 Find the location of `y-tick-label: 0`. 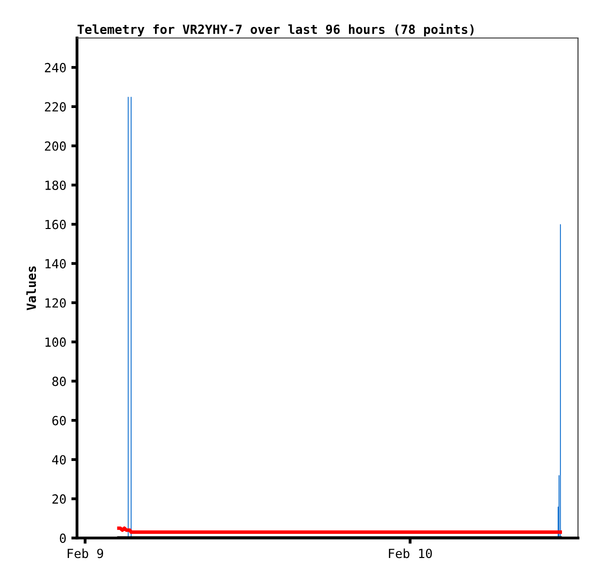

y-tick-label: 0 is located at coordinates (63, 538).